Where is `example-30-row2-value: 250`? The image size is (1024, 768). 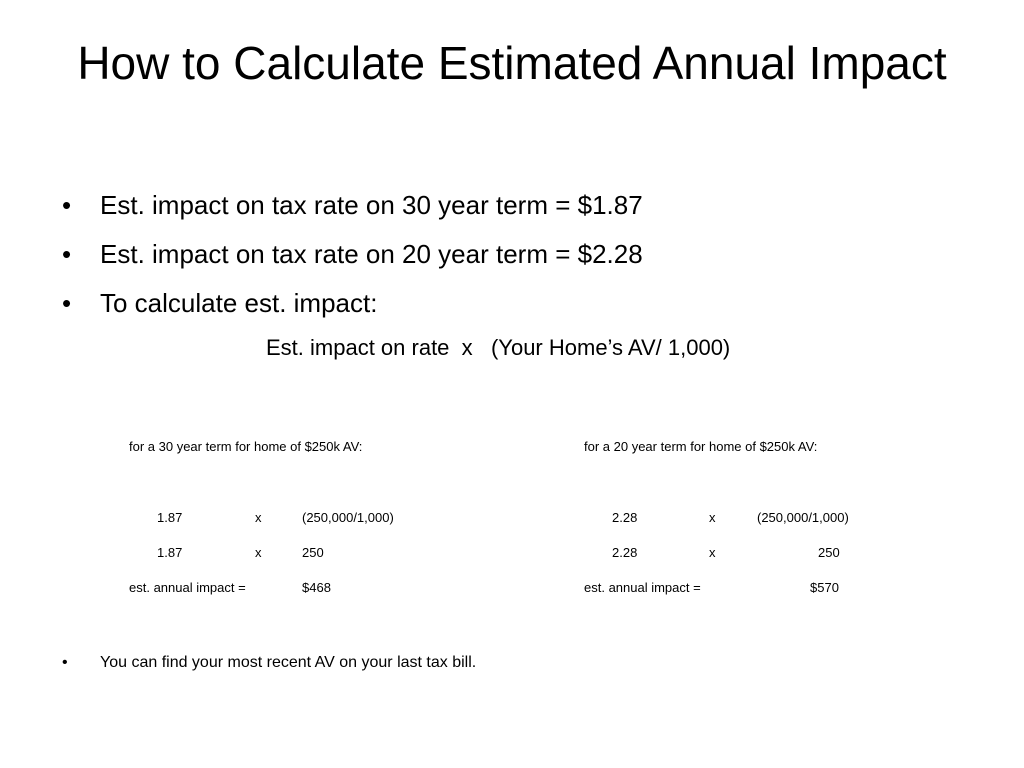
example-30-row2-value: 250 is located at coordinates (313, 552).